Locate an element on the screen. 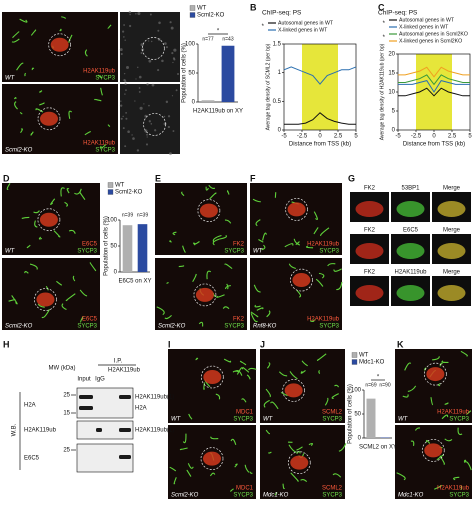 The width and height of the screenshot is (474, 505). y-tick-label: 100 is located at coordinates (190, 45).